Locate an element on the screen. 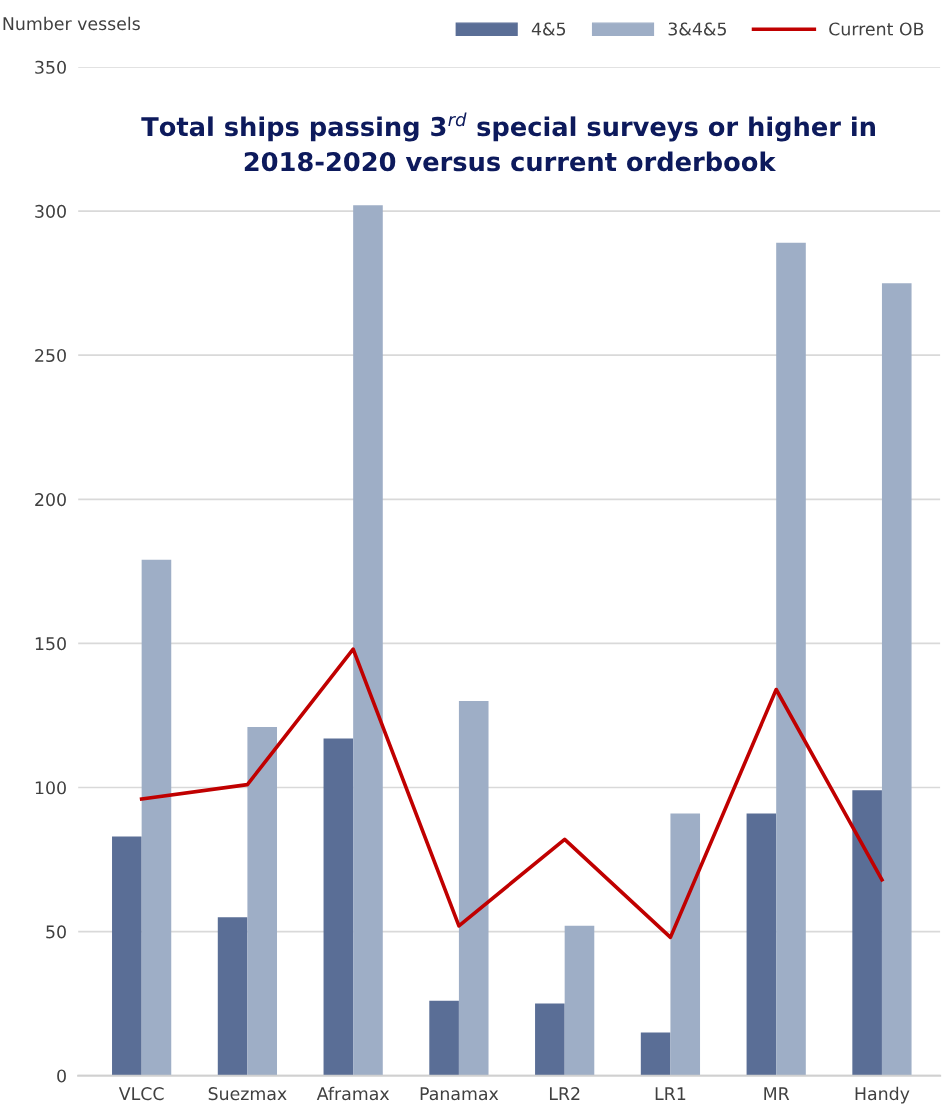 The image size is (942, 1117). y-tick-label: 200 is located at coordinates (50, 500).